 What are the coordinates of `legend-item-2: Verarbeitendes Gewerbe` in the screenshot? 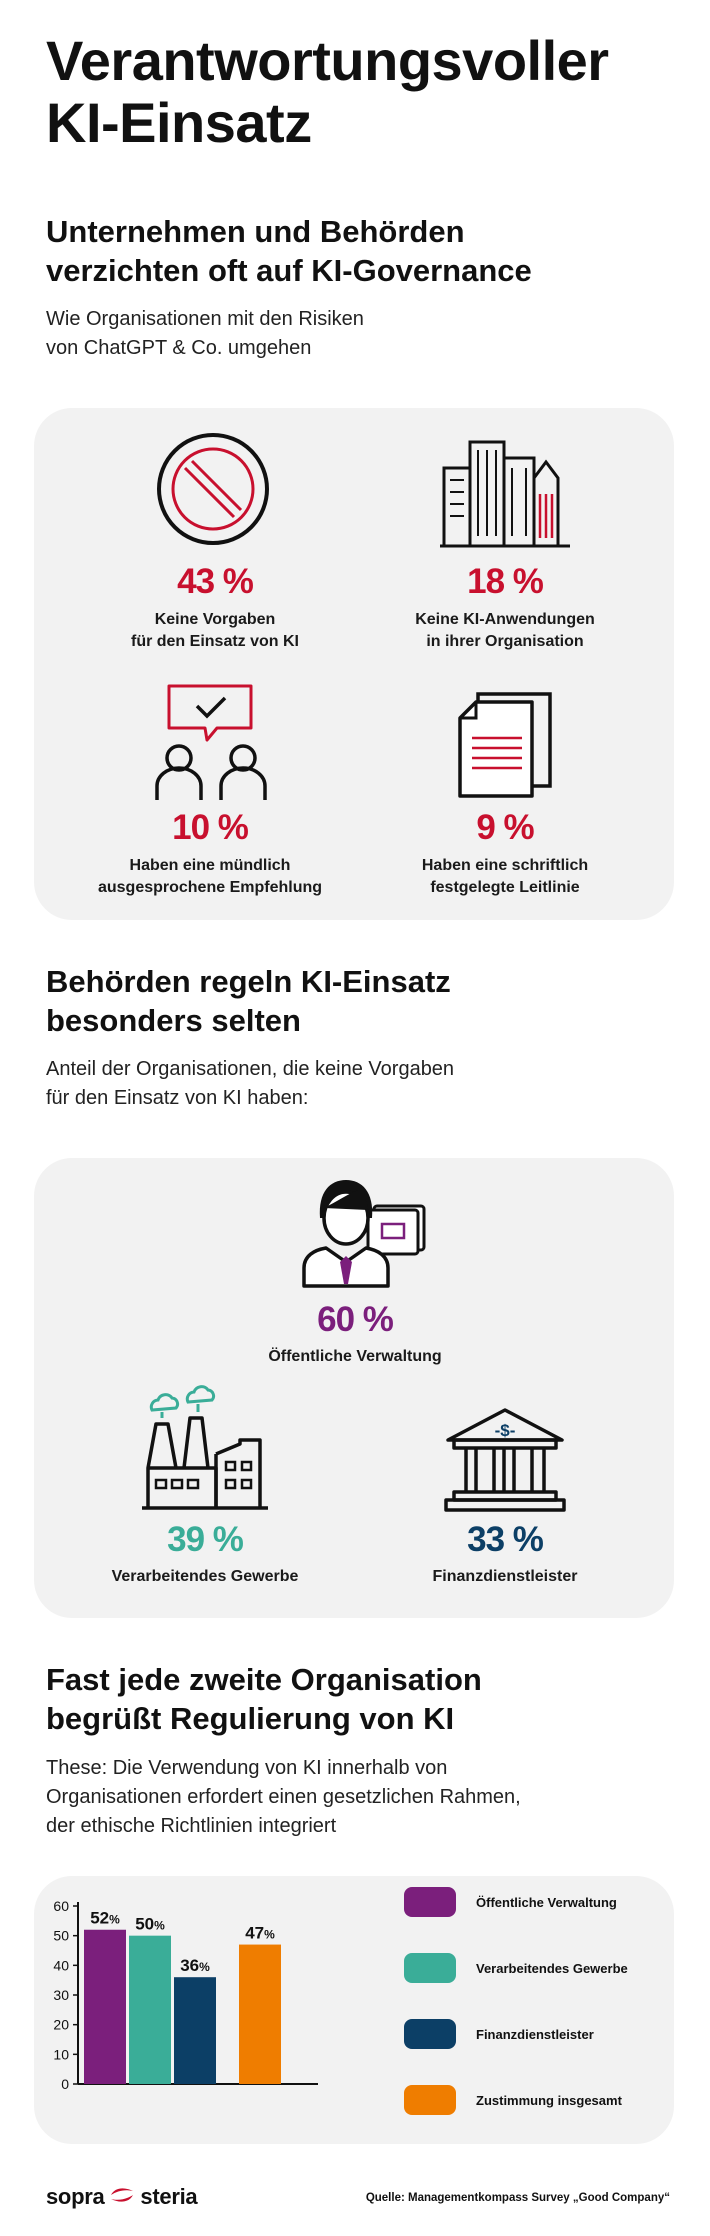 It's located at (516, 1968).